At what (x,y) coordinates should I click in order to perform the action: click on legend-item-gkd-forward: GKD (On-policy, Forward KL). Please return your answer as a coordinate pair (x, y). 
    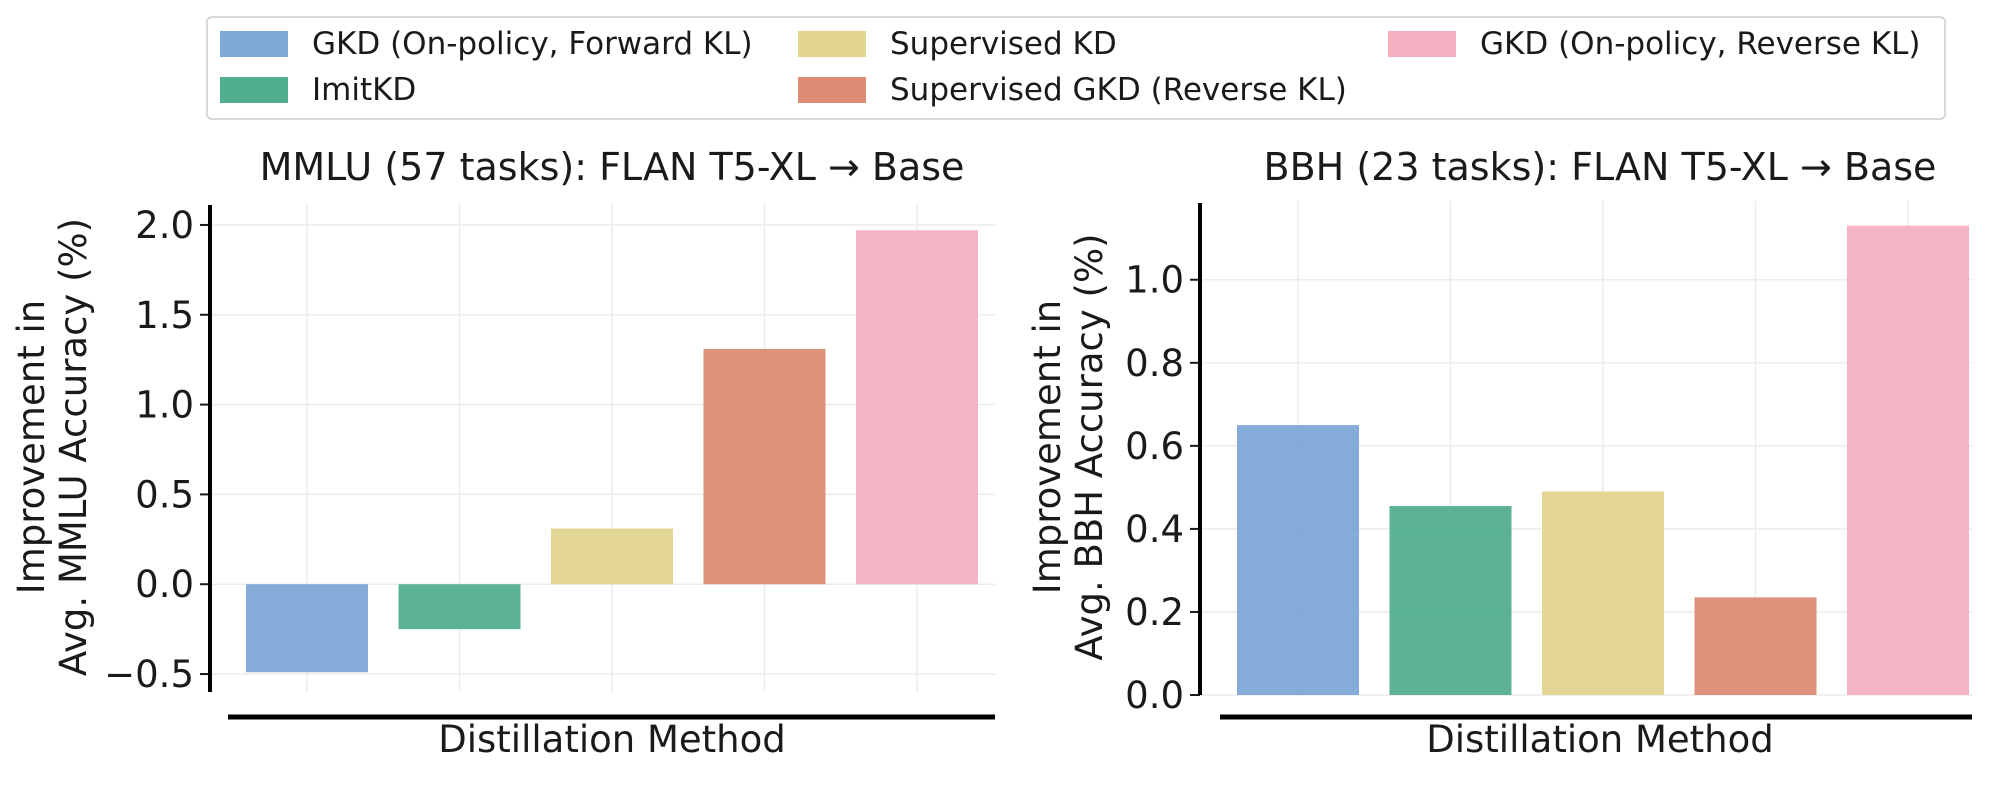
    Looking at the image, I should click on (486, 44).